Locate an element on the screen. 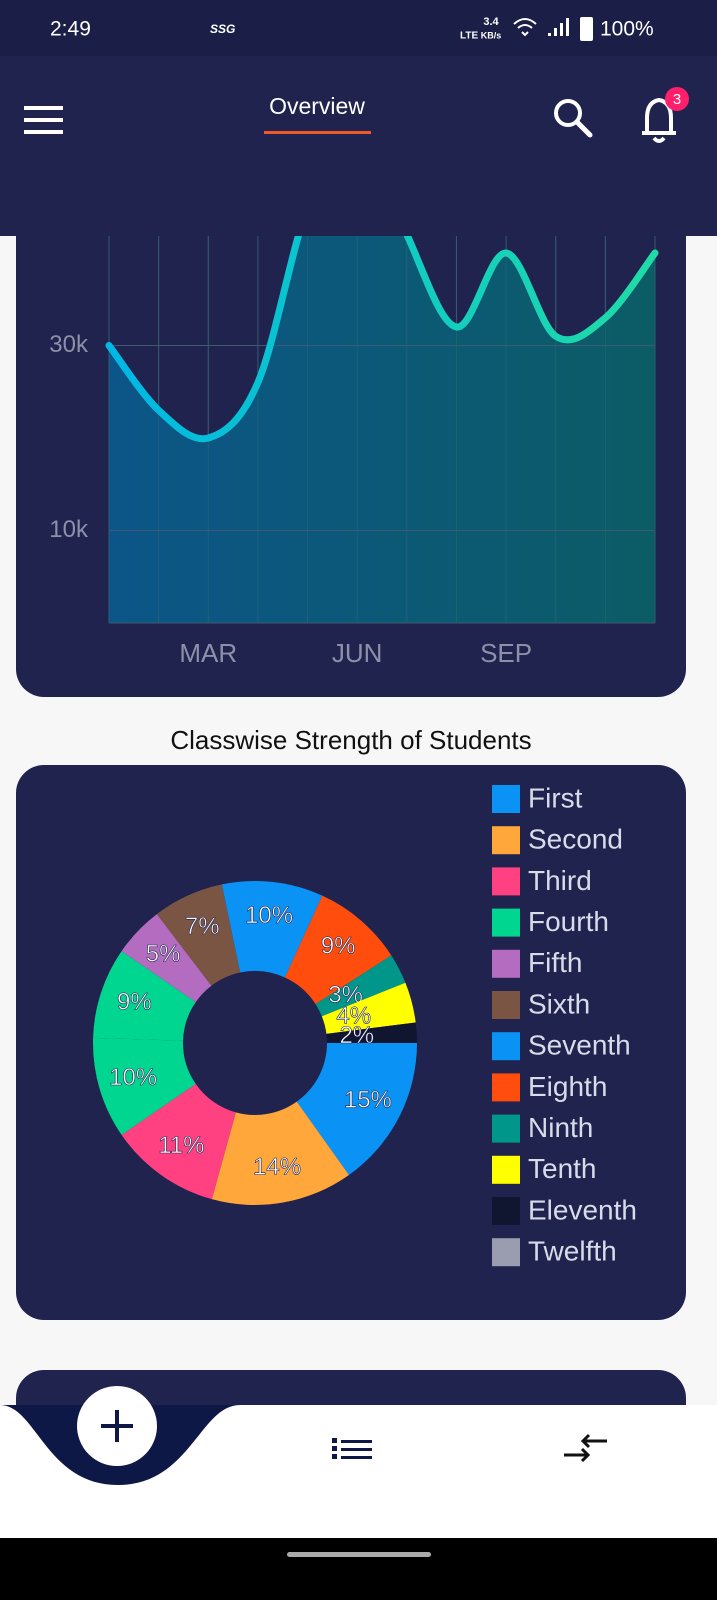 This screenshot has width=717, height=1600. list-lines is located at coordinates (356, 1449).